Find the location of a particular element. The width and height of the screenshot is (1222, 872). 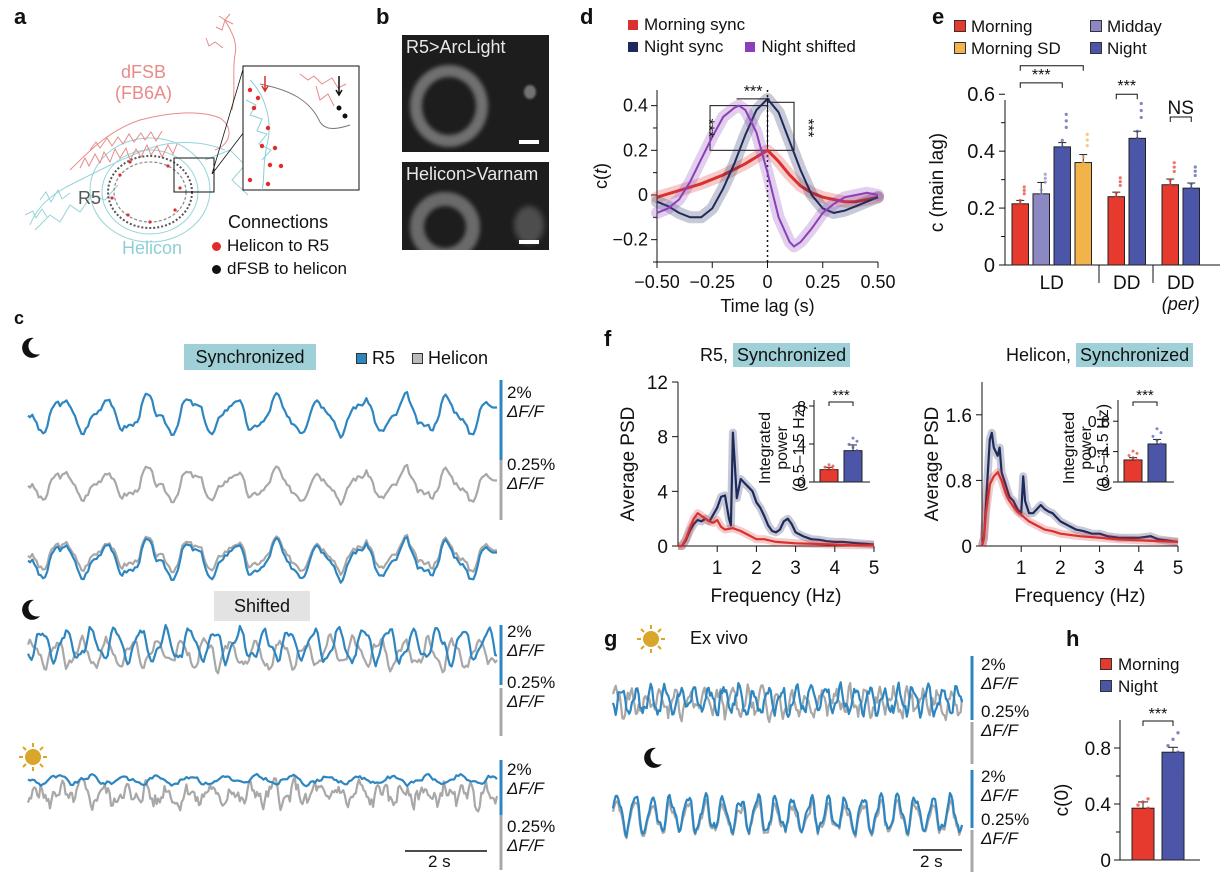

y-tick-label: 0 is located at coordinates (643, 195).